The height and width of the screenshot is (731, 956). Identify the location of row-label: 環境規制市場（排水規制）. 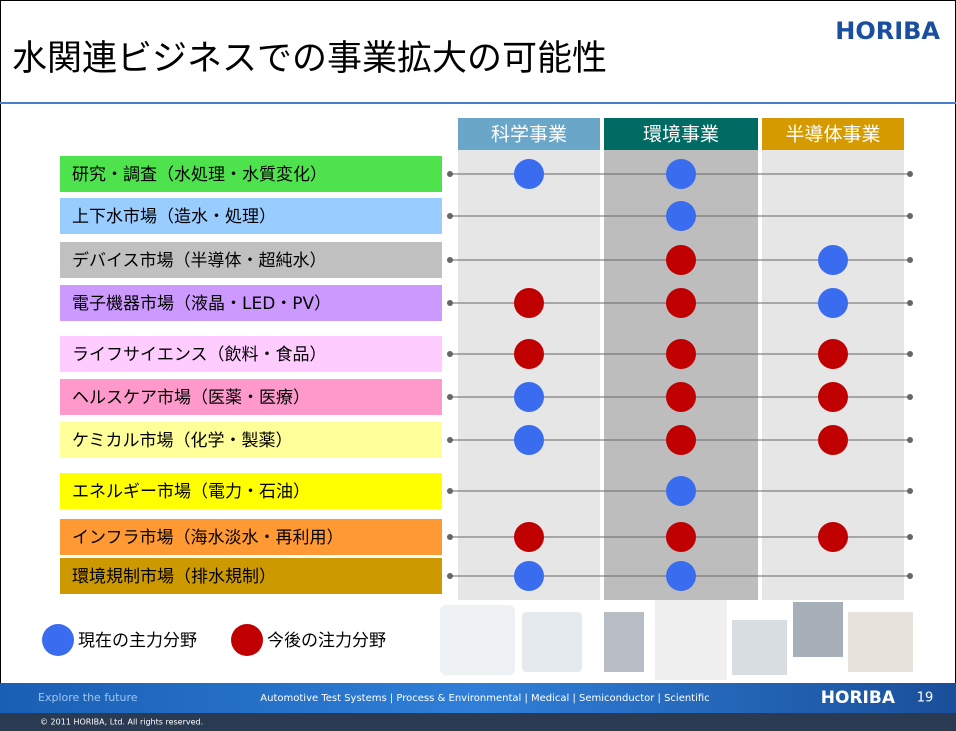
(174, 577).